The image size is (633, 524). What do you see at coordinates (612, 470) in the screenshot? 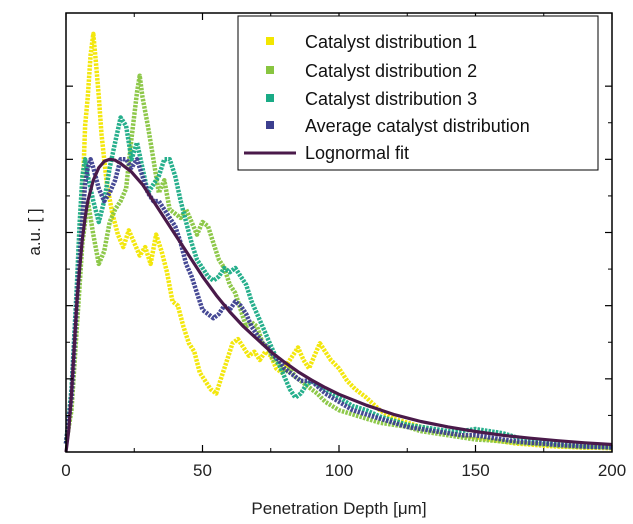
I see `x-tick-label: 200` at bounding box center [612, 470].